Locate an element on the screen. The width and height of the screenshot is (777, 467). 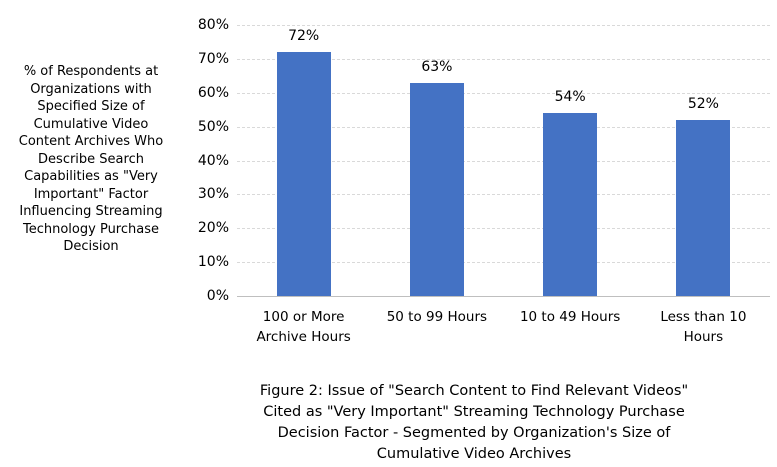
y-tick-label: 80% is located at coordinates (213, 25).